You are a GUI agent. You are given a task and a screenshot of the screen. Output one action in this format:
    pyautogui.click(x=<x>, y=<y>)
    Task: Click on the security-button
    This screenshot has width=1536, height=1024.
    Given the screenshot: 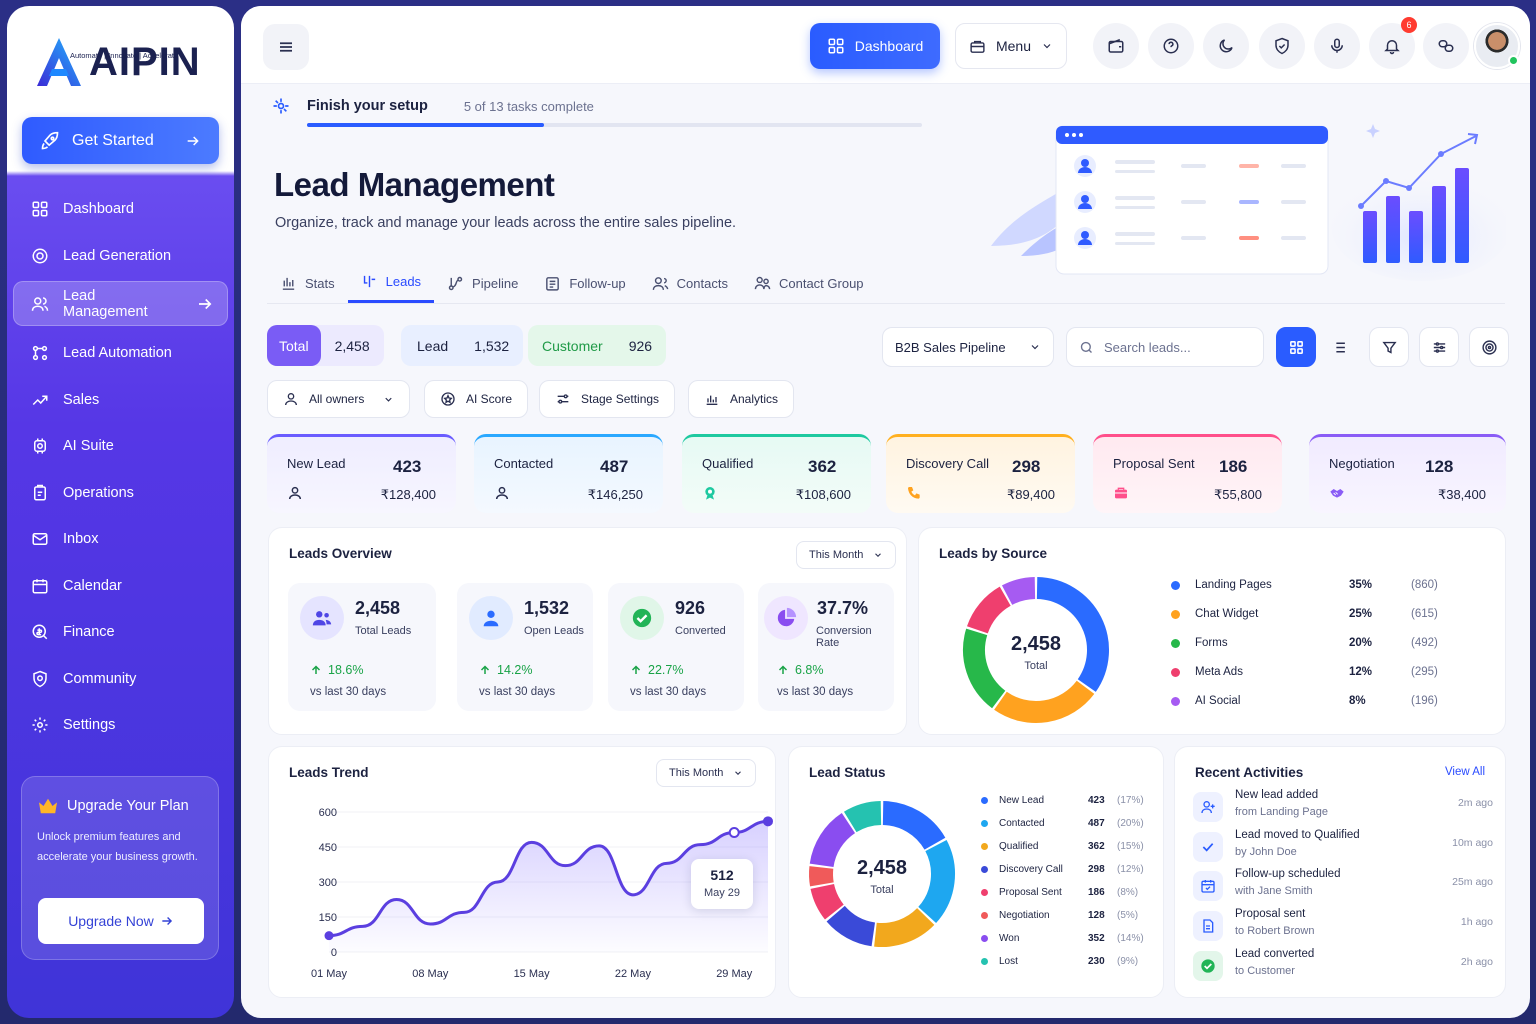 What is the action you would take?
    pyautogui.click(x=1282, y=46)
    